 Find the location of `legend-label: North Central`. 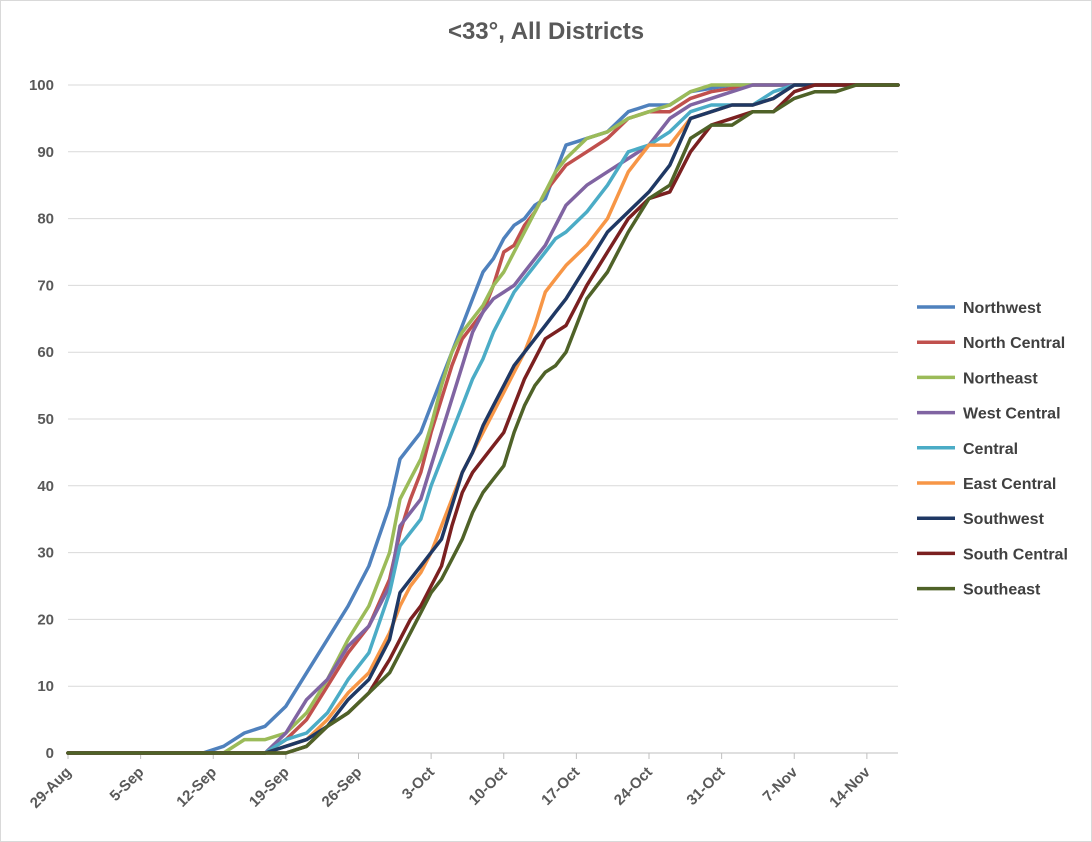

legend-label: North Central is located at coordinates (1014, 343).